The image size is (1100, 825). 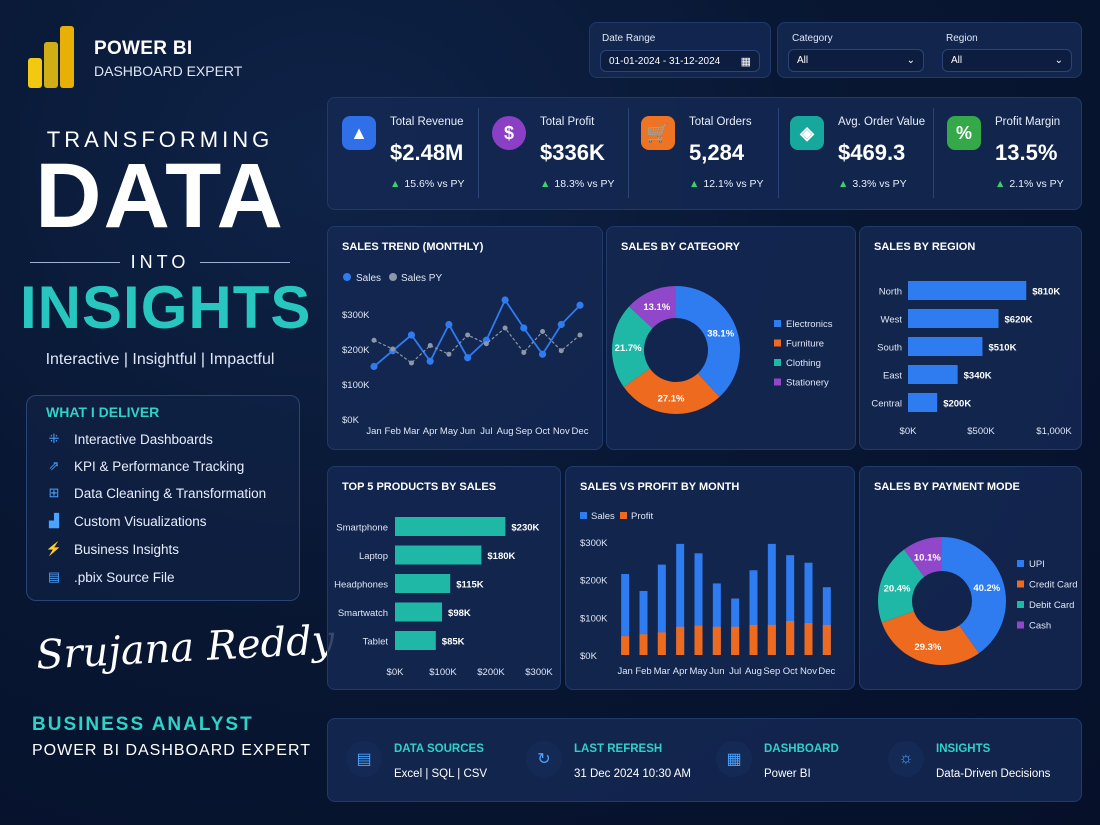 What do you see at coordinates (539, 672) in the screenshot?
I see `x-tick-label: $300K` at bounding box center [539, 672].